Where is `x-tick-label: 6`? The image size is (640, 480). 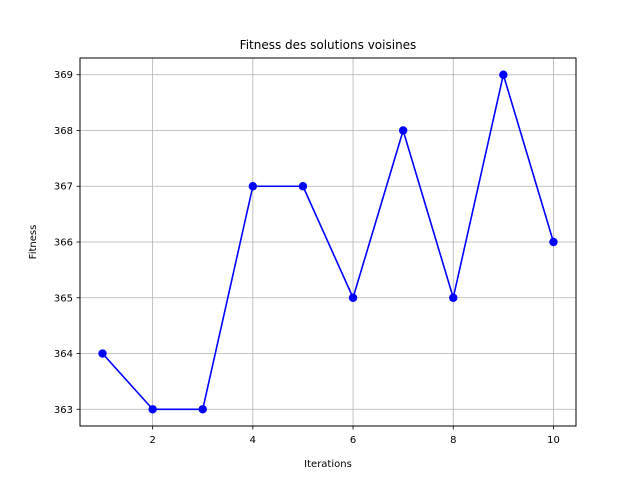 x-tick-label: 6 is located at coordinates (353, 440).